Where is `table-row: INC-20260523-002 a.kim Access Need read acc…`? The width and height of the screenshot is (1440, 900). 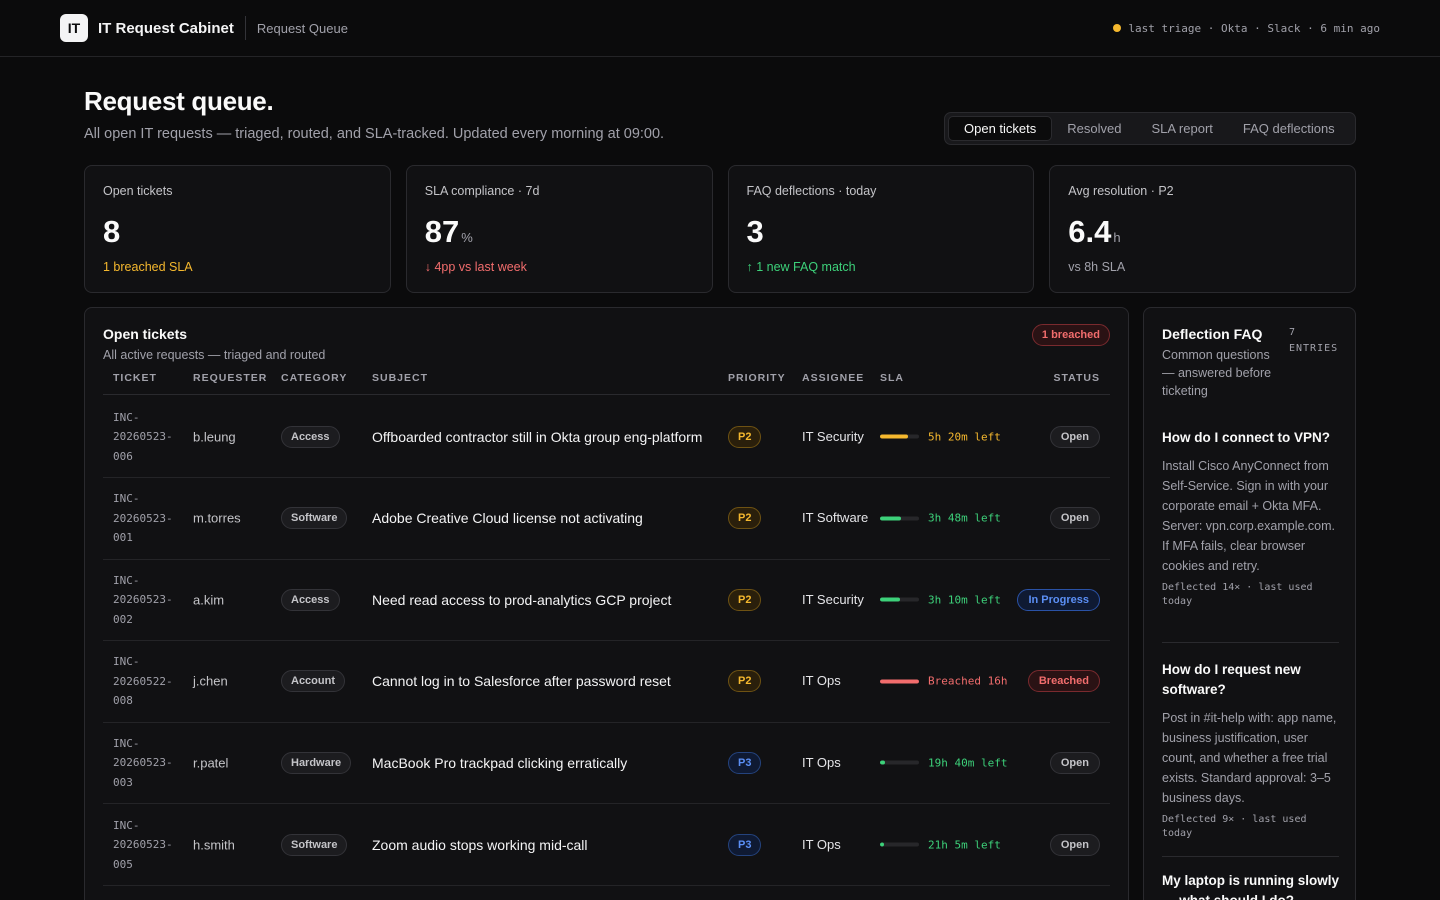 table-row: INC-20260523-002 a.kim Access Need read acc… is located at coordinates (606, 600).